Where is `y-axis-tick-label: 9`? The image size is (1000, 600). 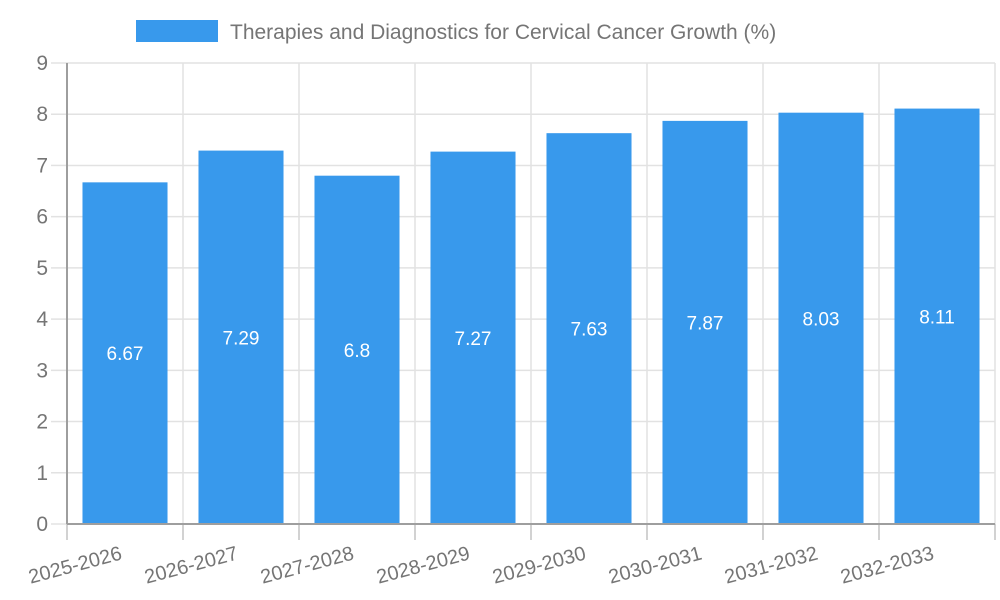
y-axis-tick-label: 9 is located at coordinates (42, 63).